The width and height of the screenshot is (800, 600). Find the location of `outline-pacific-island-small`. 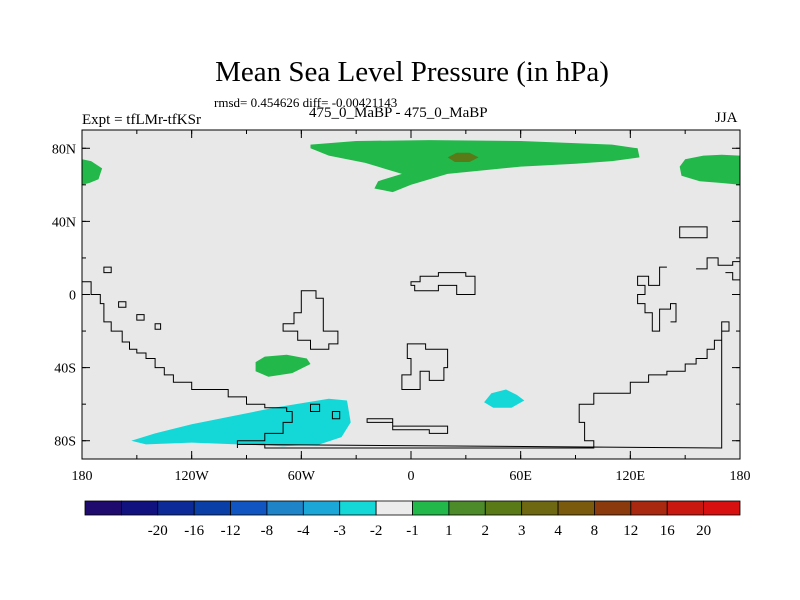

outline-pacific-island-small is located at coordinates (693, 232).